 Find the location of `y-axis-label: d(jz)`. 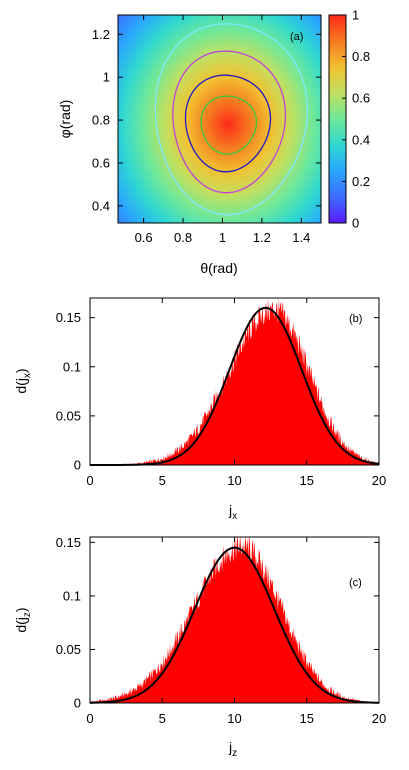

y-axis-label: d(jz) is located at coordinates (23, 619).